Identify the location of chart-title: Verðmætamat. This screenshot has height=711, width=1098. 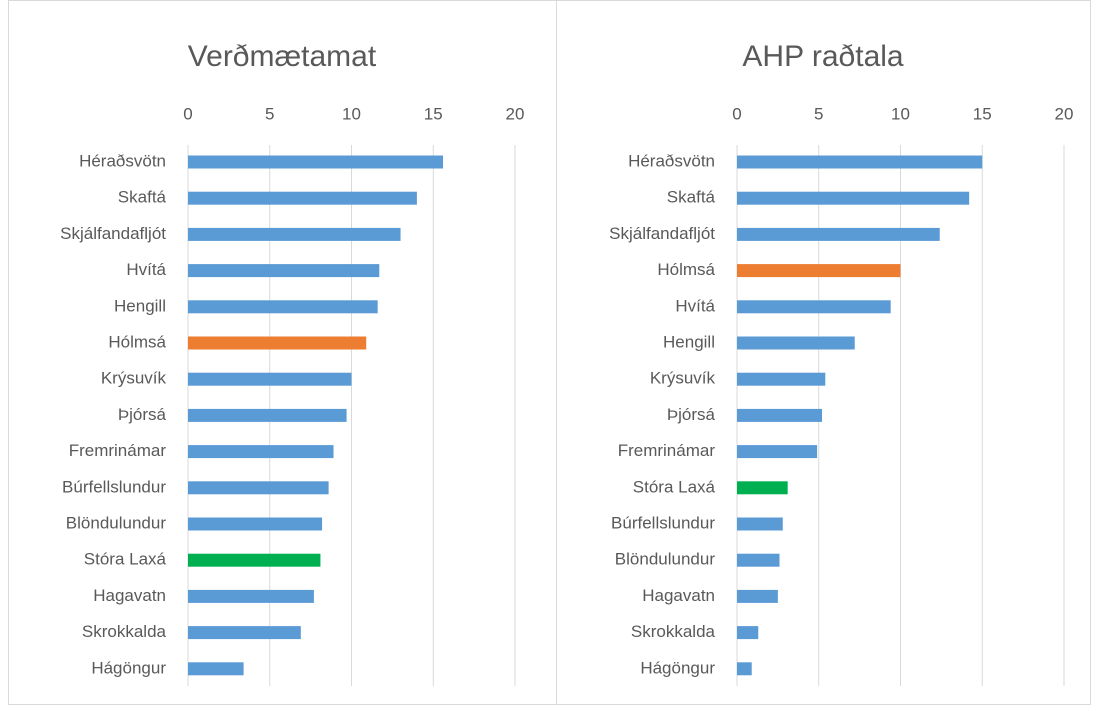
(282, 56).